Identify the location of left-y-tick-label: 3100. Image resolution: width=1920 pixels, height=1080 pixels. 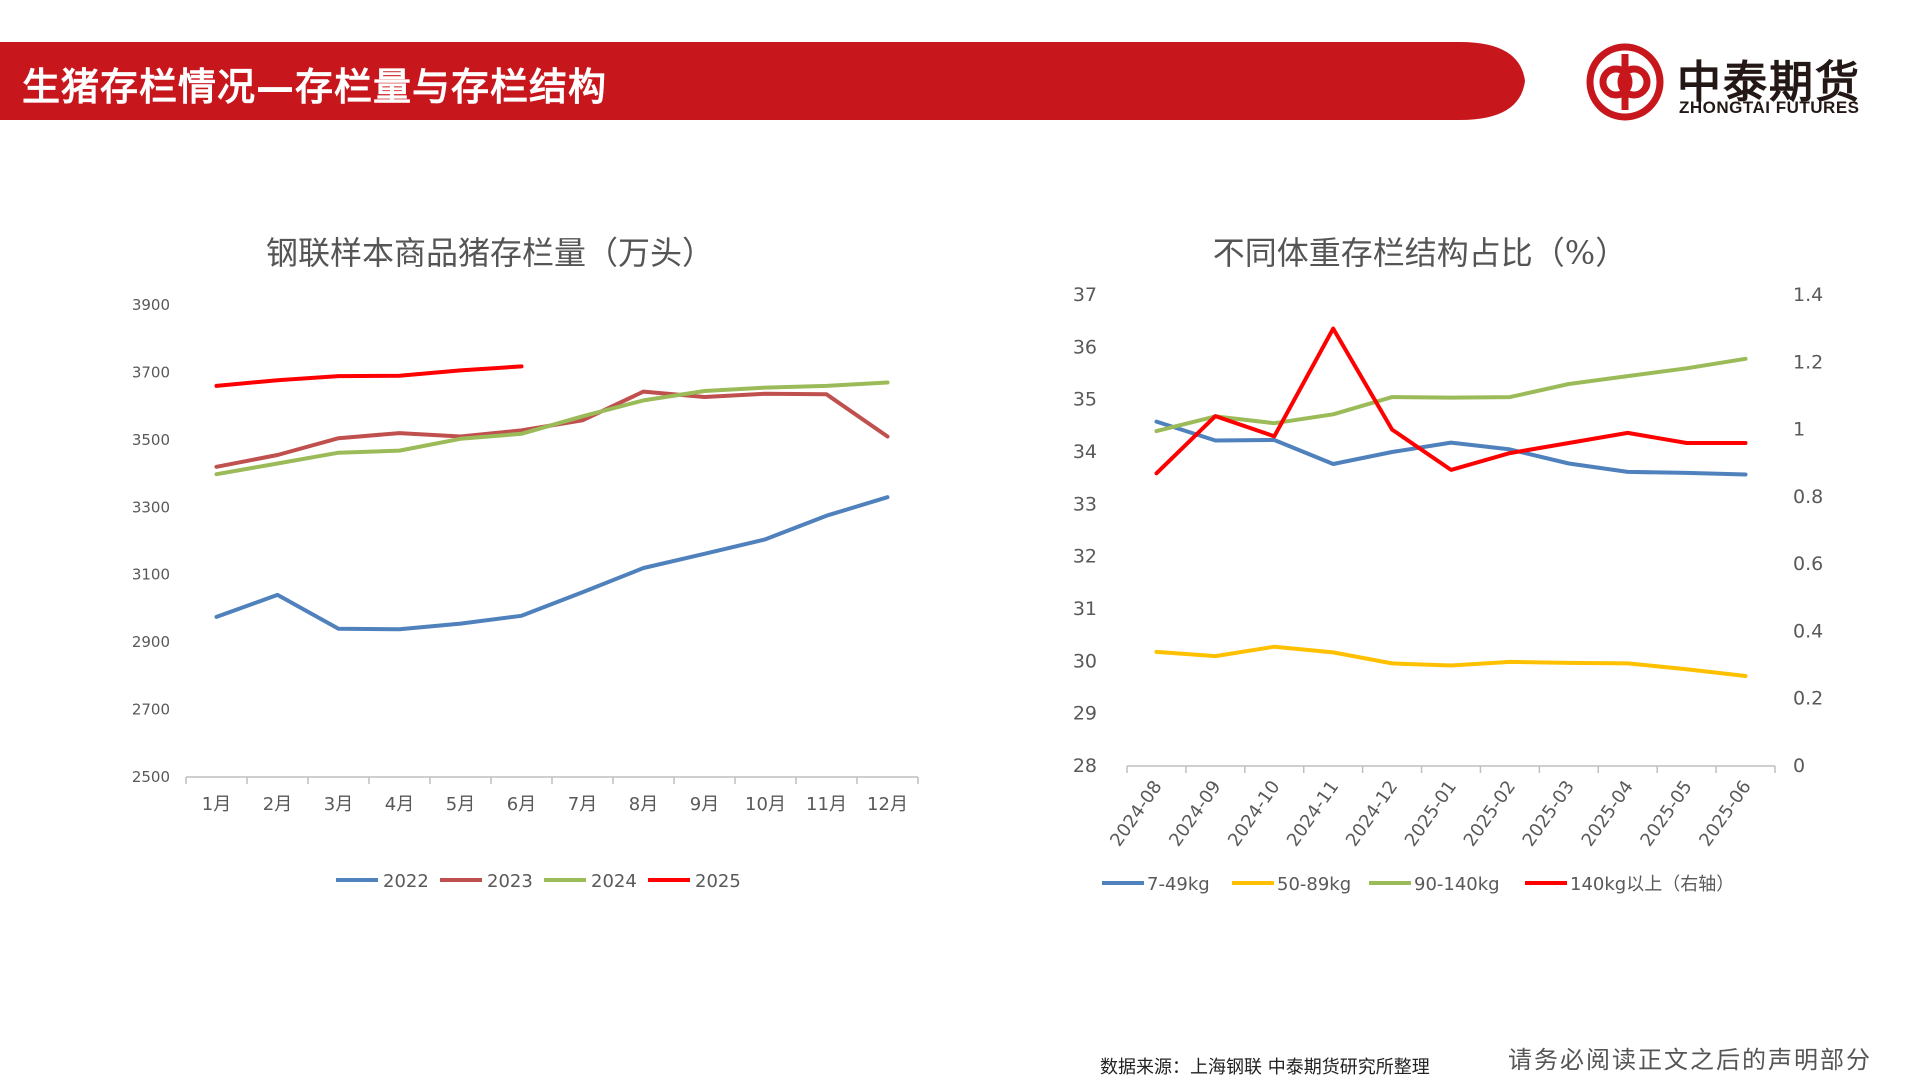
(151, 575).